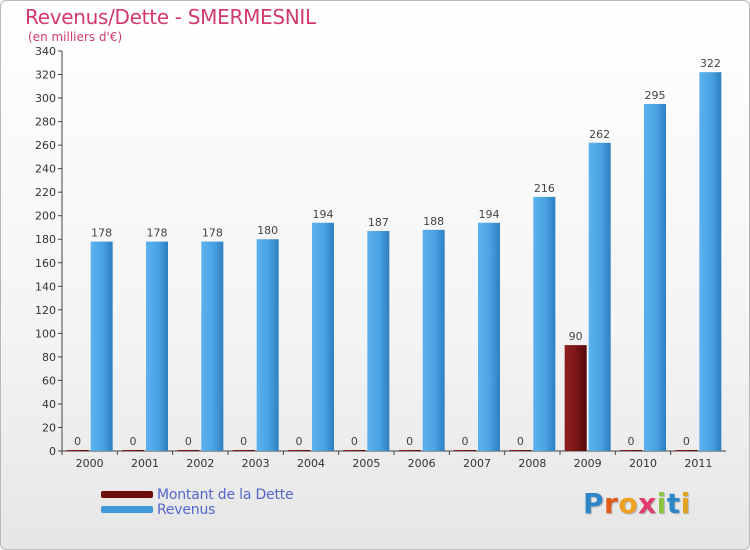 The width and height of the screenshot is (750, 550). I want to click on data-label-revenus: 188, so click(433, 221).